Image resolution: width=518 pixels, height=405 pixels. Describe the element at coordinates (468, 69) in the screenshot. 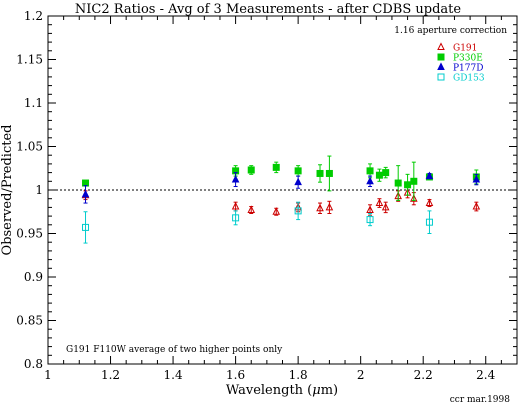

I see `legend-label-p177d: P177D` at that location.